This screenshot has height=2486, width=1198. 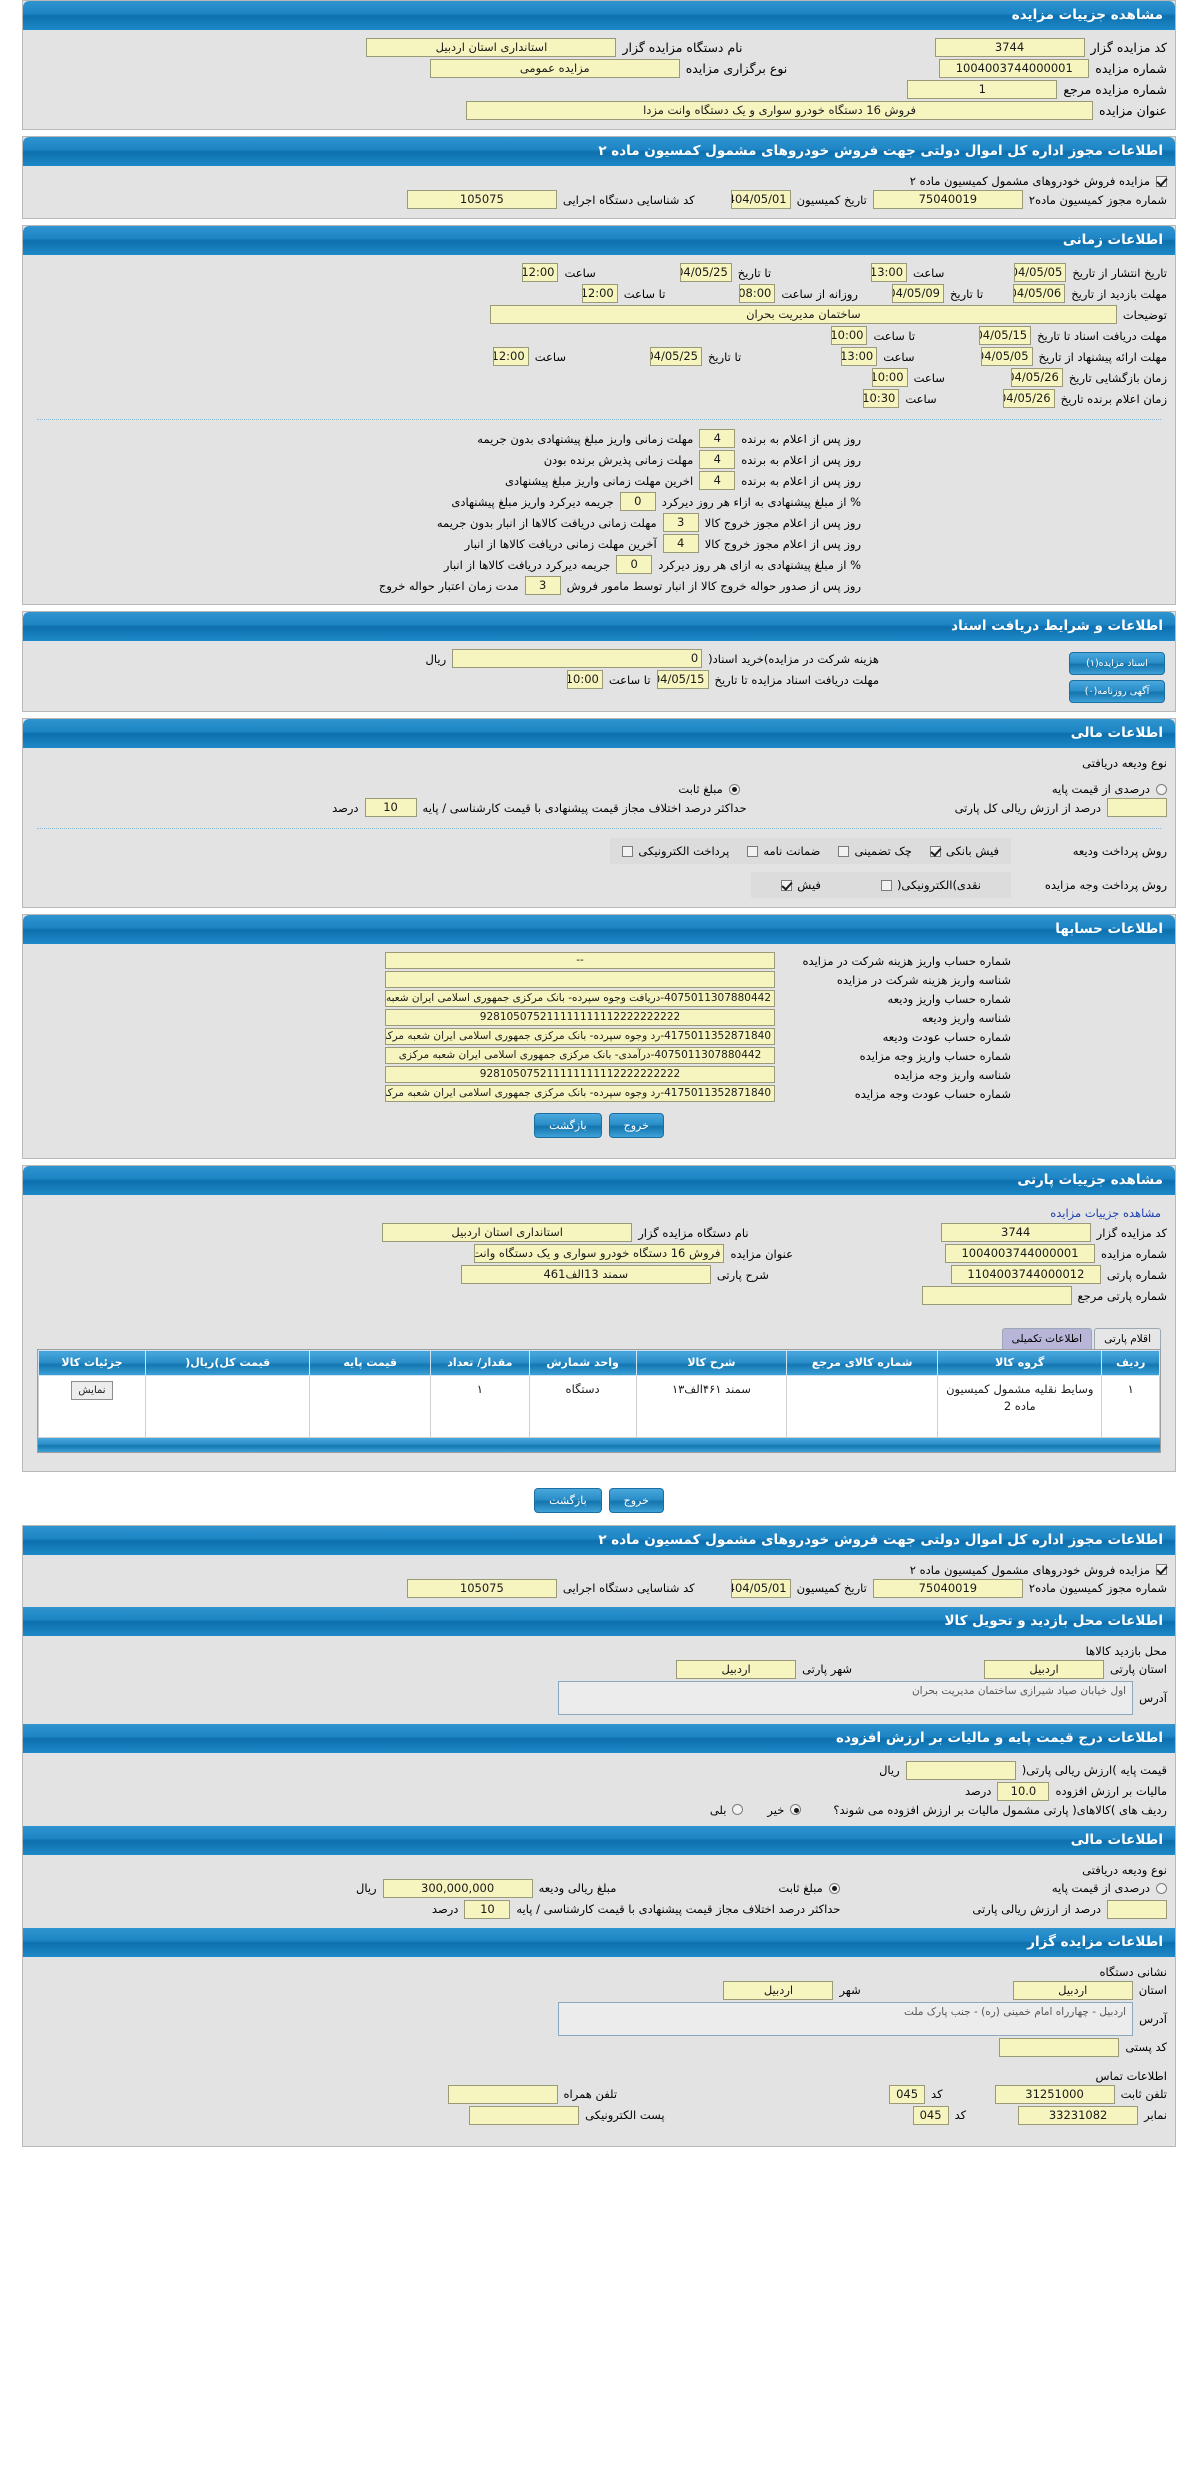 I want to click on value-permit-no: 75040019, so click(x=947, y=199).